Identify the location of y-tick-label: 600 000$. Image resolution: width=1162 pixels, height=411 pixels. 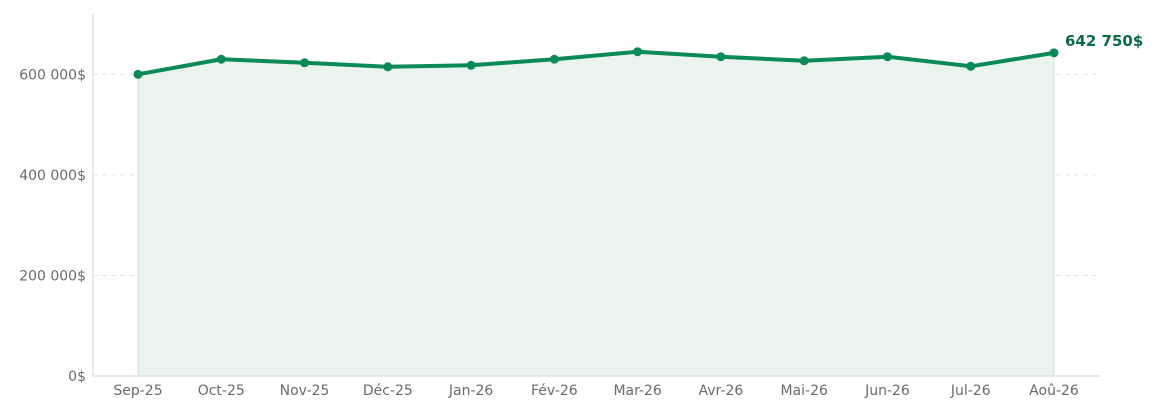
(52, 75).